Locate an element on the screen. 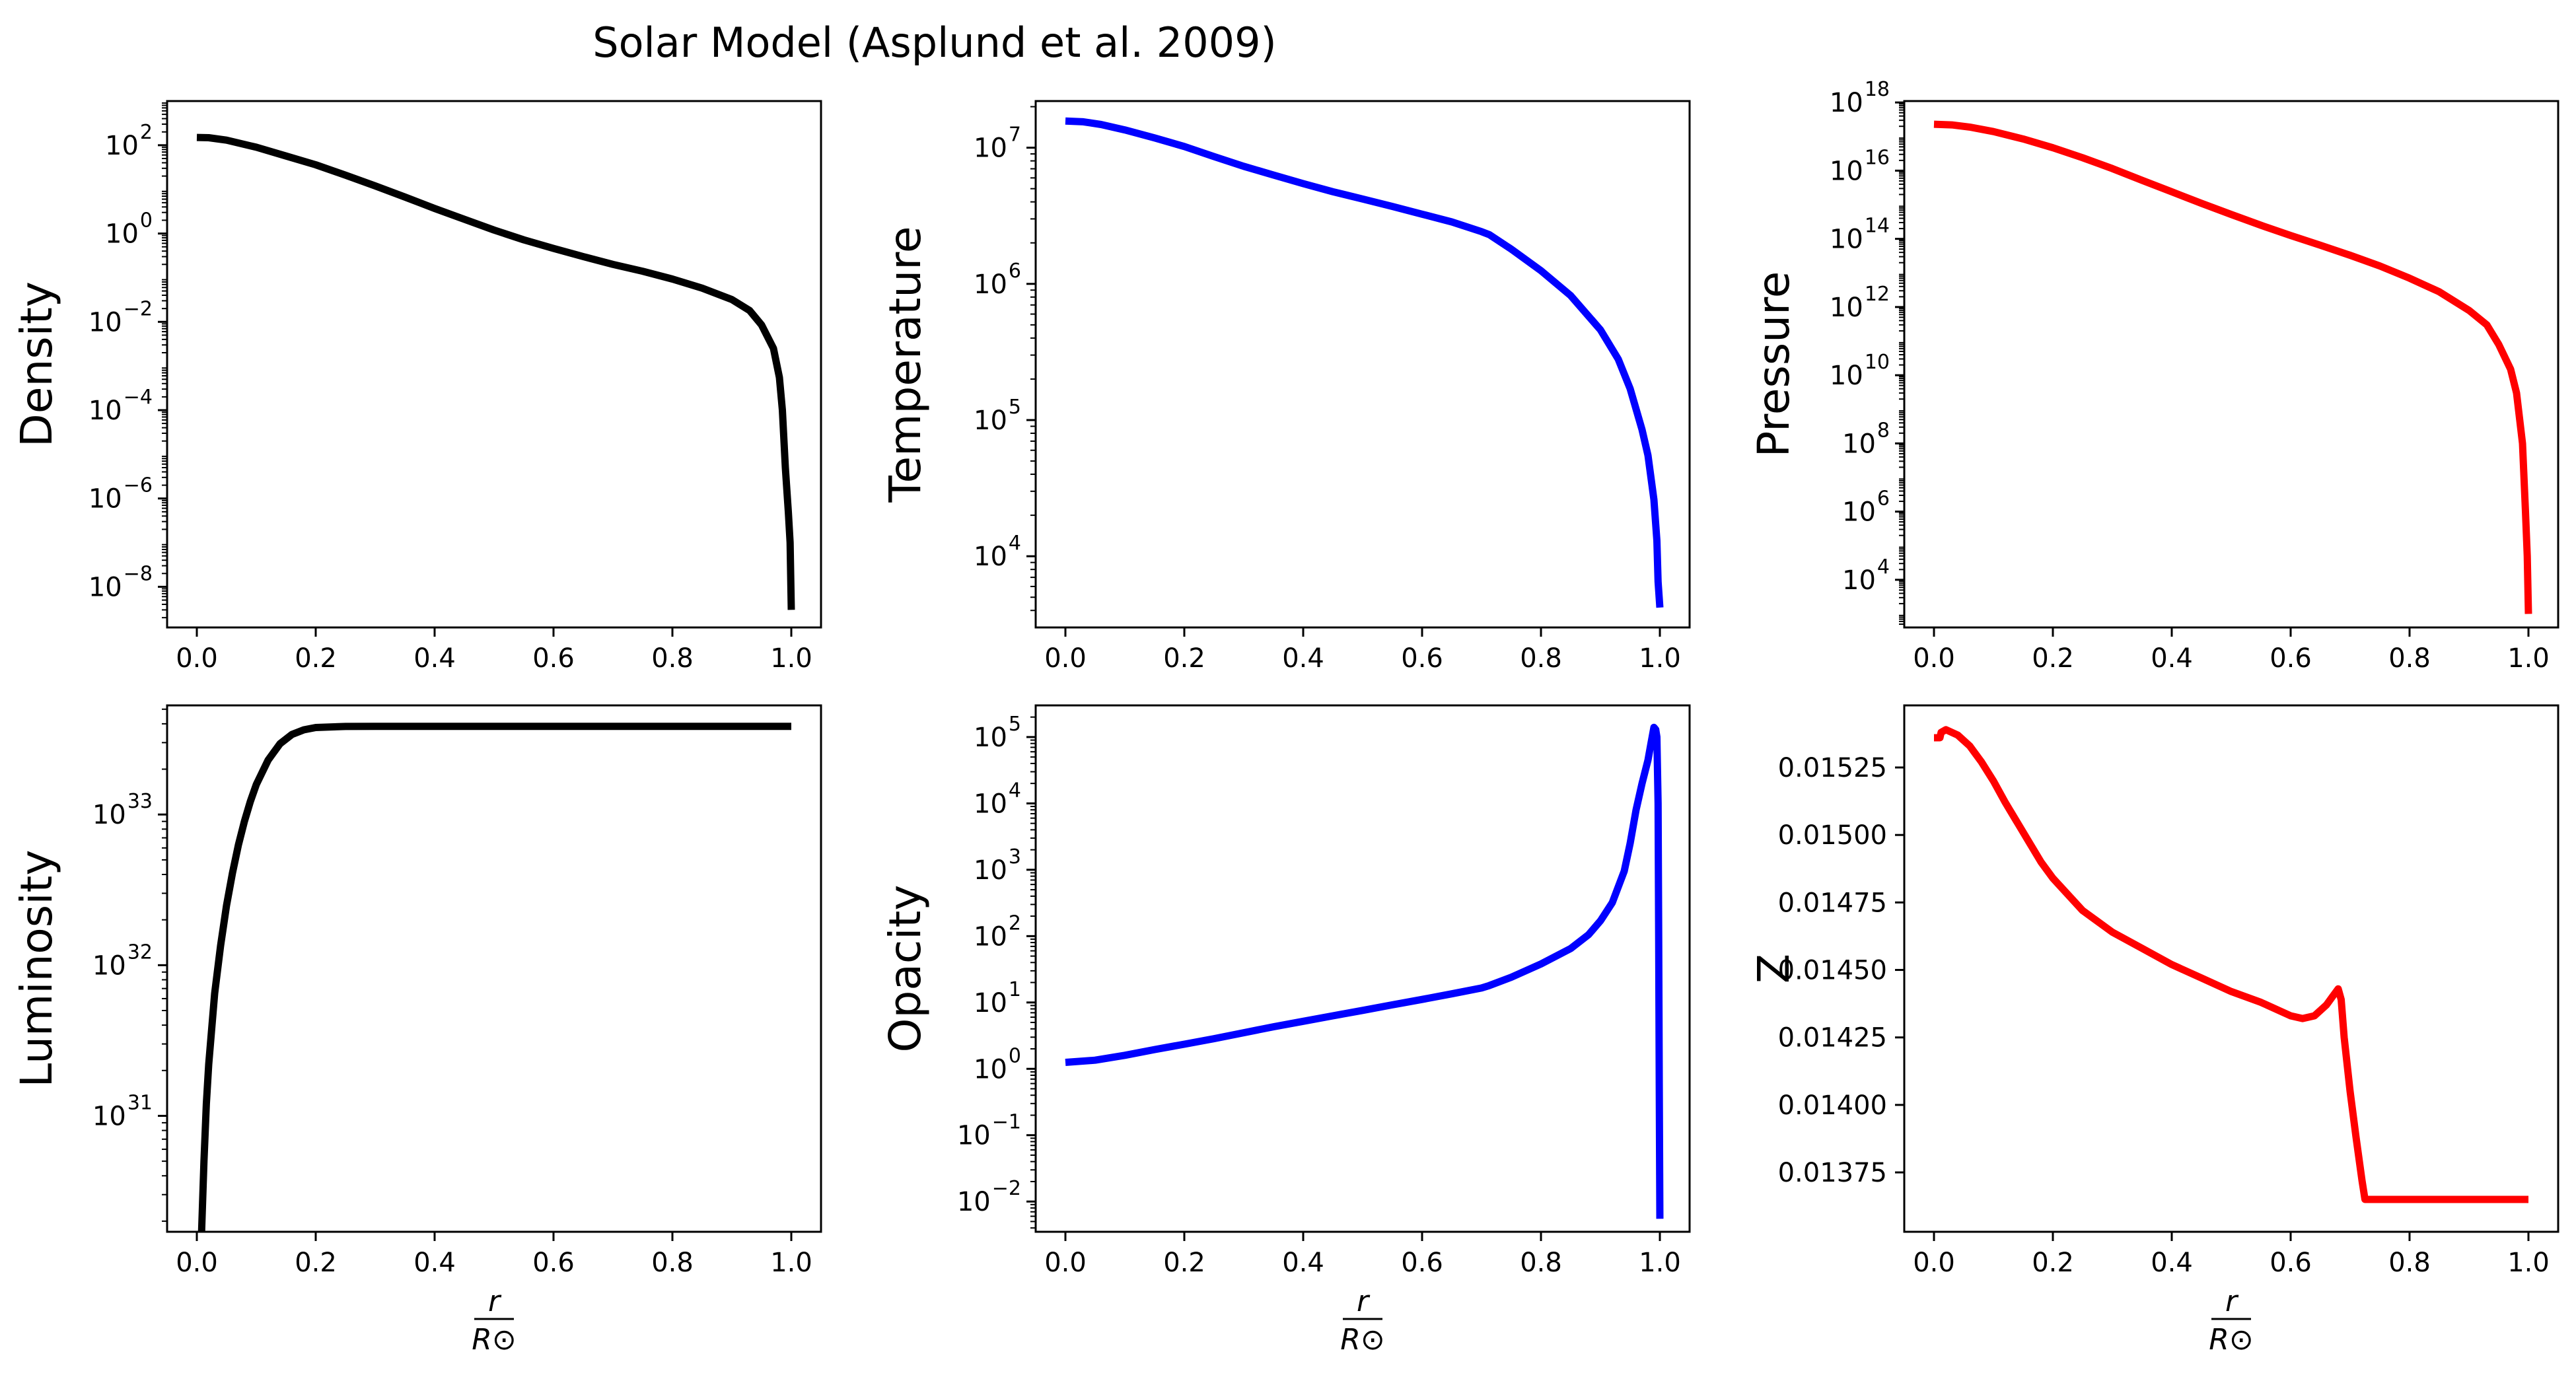 This screenshot has width=2576, height=1387. luminosity-xtick-label: 0.6 is located at coordinates (553, 1263).